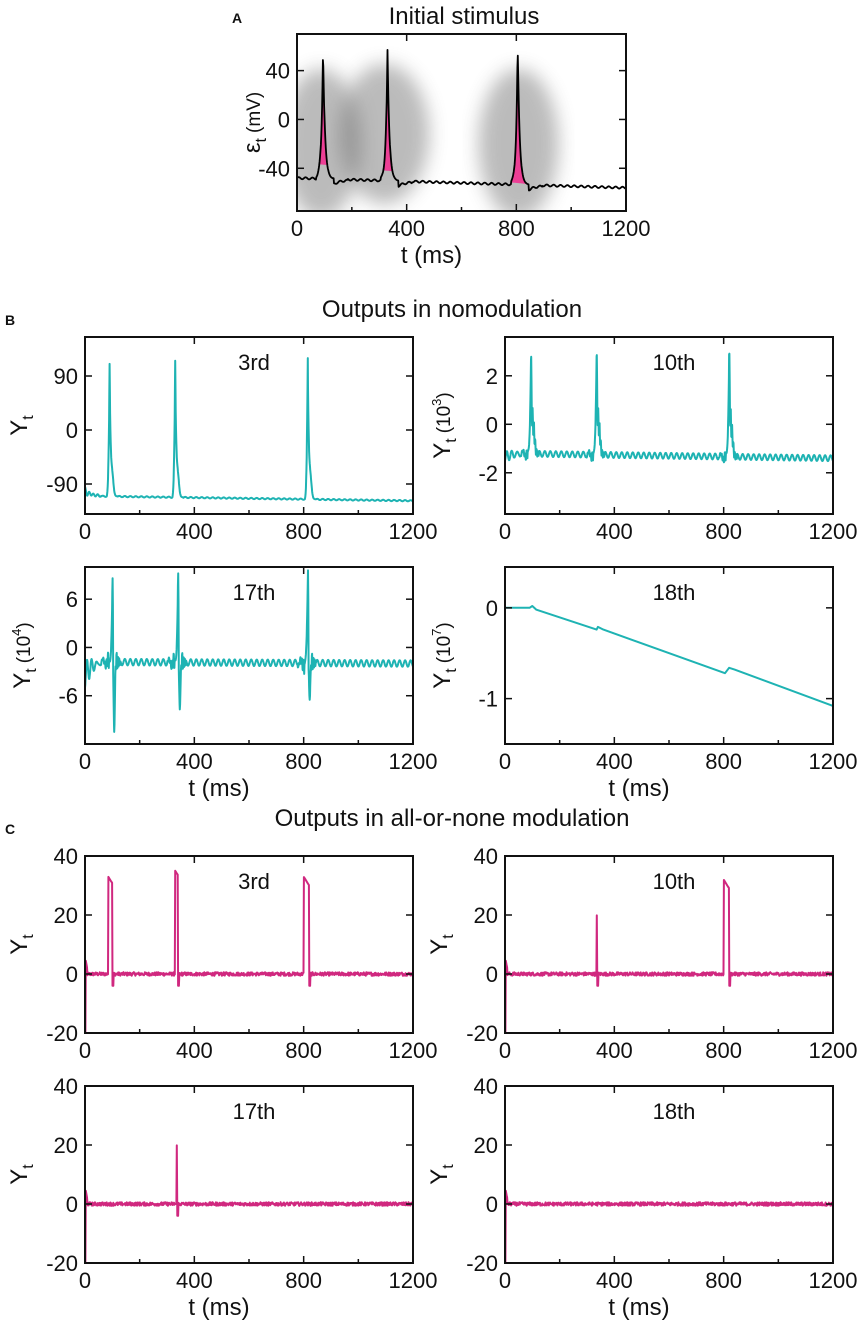  Describe the element at coordinates (16, 632) in the screenshot. I see `y-label-exponent: 4` at that location.